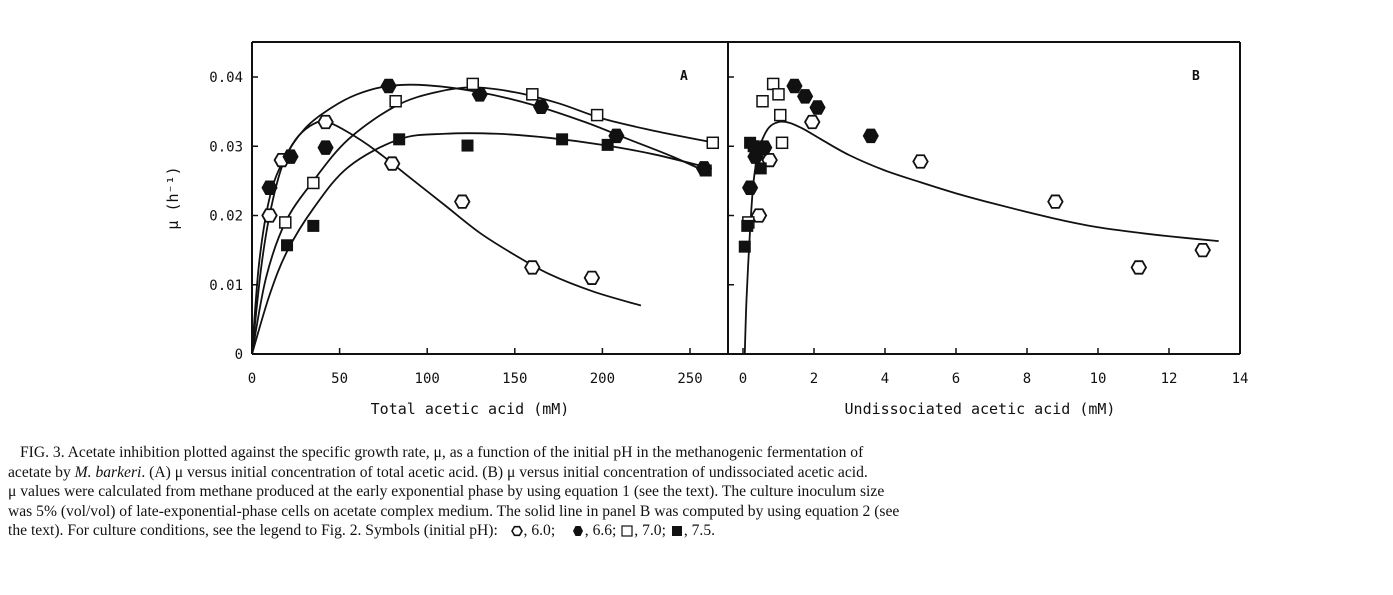 This screenshot has width=1393, height=595. I want to click on x-tick-label: 2, so click(814, 379).